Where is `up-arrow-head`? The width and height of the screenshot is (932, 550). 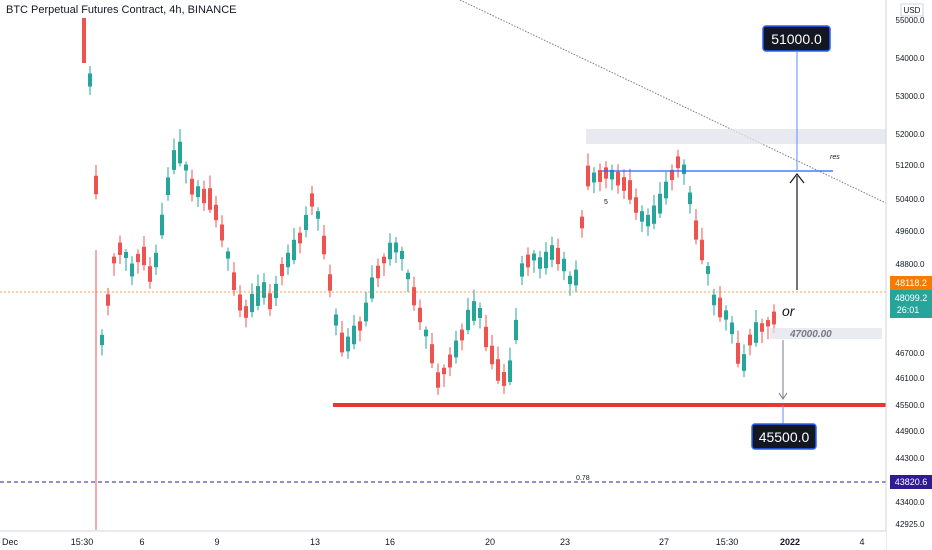 up-arrow-head is located at coordinates (797, 178).